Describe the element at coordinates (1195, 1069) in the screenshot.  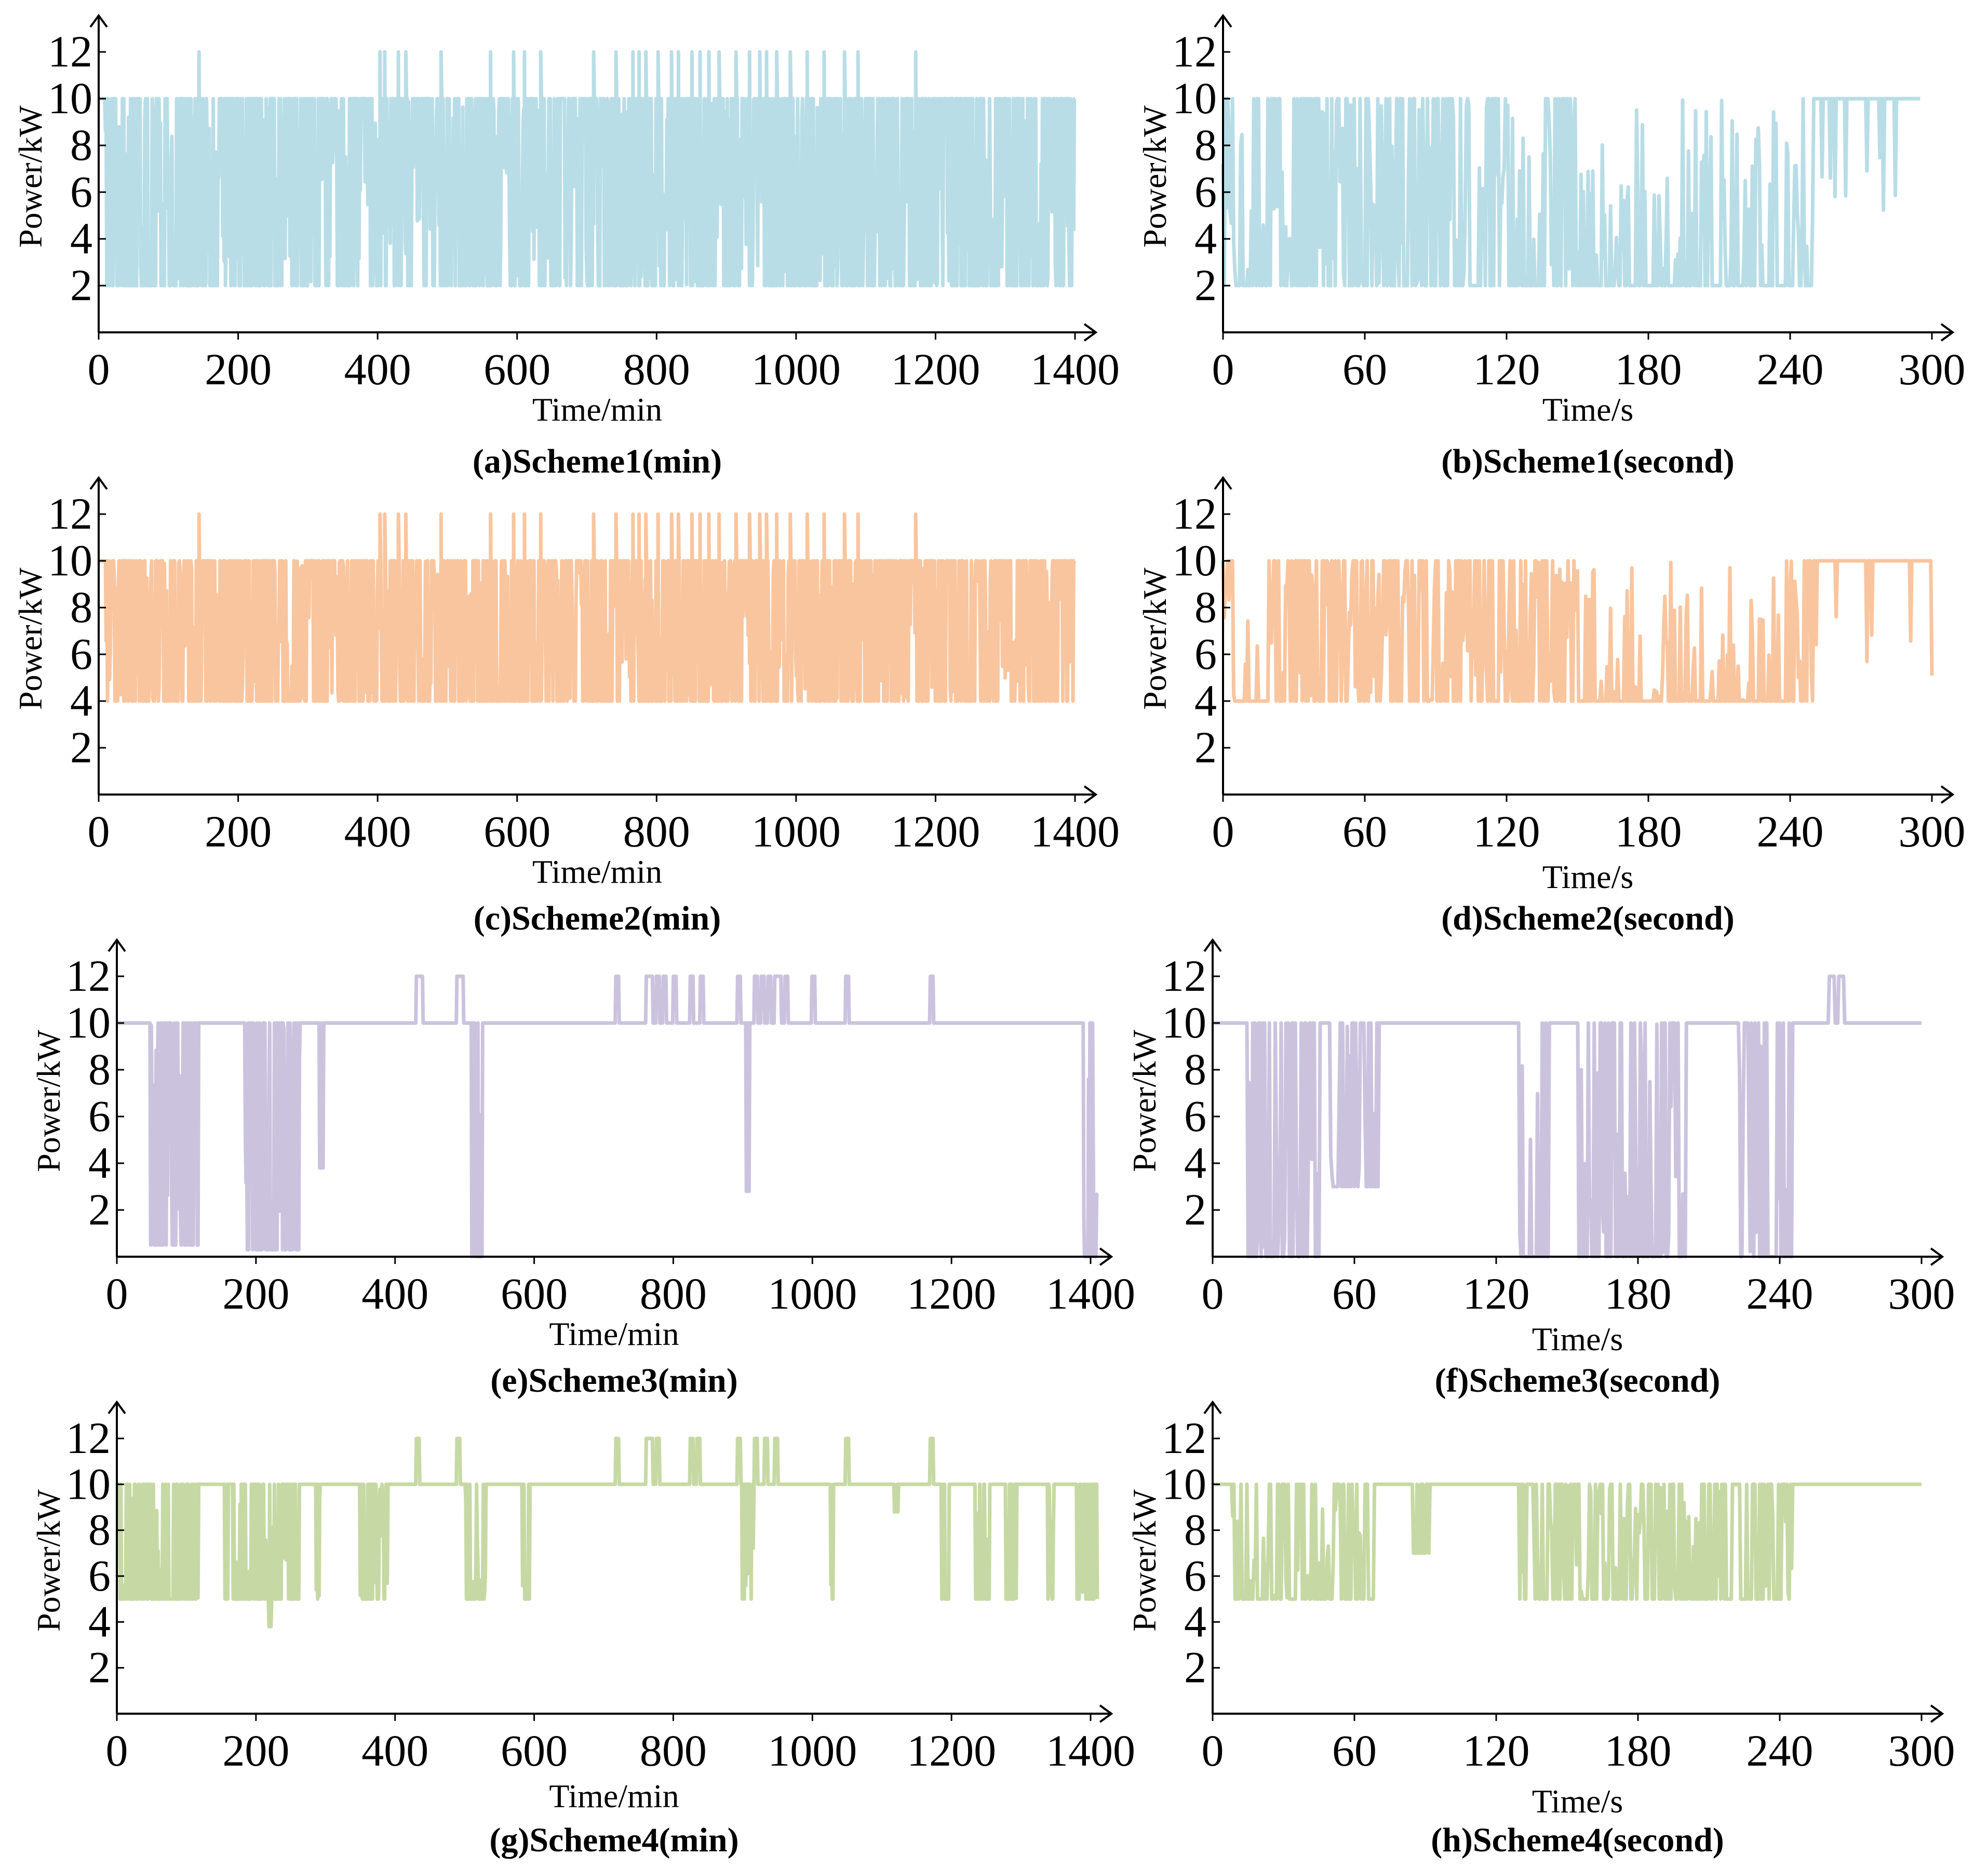
I see `y-tick-label-f: 8` at that location.